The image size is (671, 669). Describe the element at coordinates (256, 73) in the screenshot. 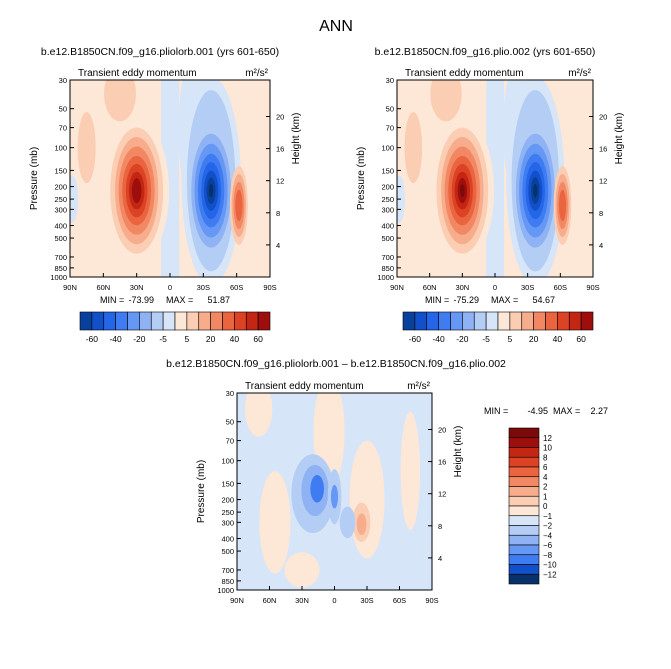

I see `units-label: m²/s²` at that location.